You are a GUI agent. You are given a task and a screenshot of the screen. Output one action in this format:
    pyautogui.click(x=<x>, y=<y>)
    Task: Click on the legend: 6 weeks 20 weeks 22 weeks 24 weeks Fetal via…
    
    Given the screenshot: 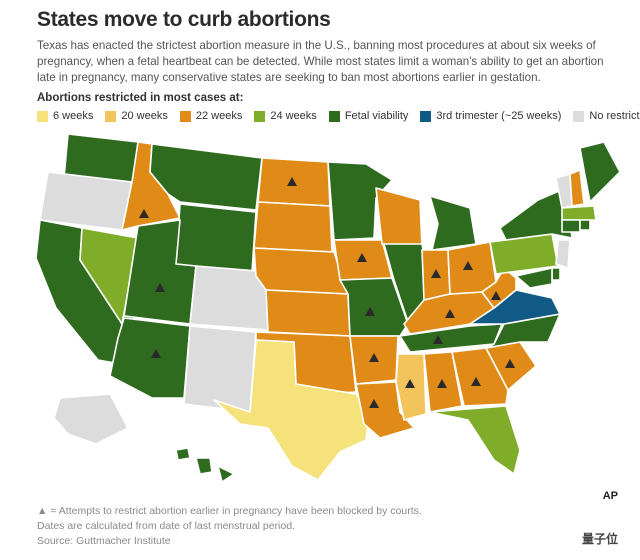 What is the action you would take?
    pyautogui.click(x=338, y=116)
    